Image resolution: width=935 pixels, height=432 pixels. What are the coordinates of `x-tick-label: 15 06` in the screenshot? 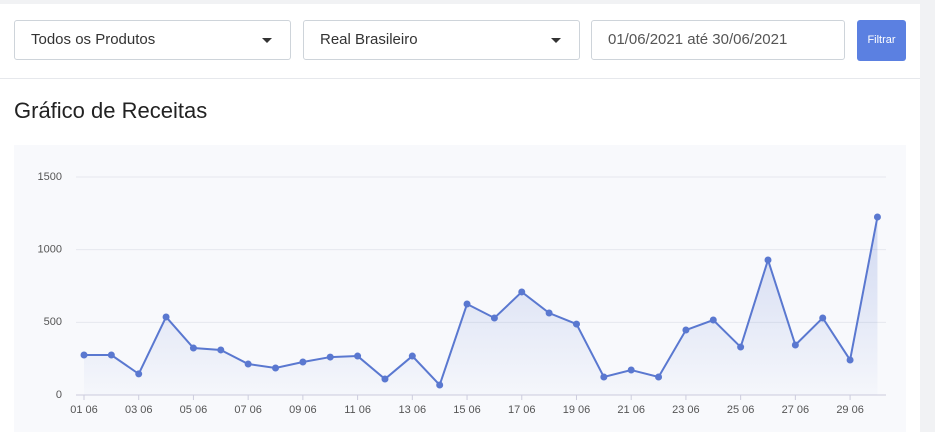 It's located at (467, 410).